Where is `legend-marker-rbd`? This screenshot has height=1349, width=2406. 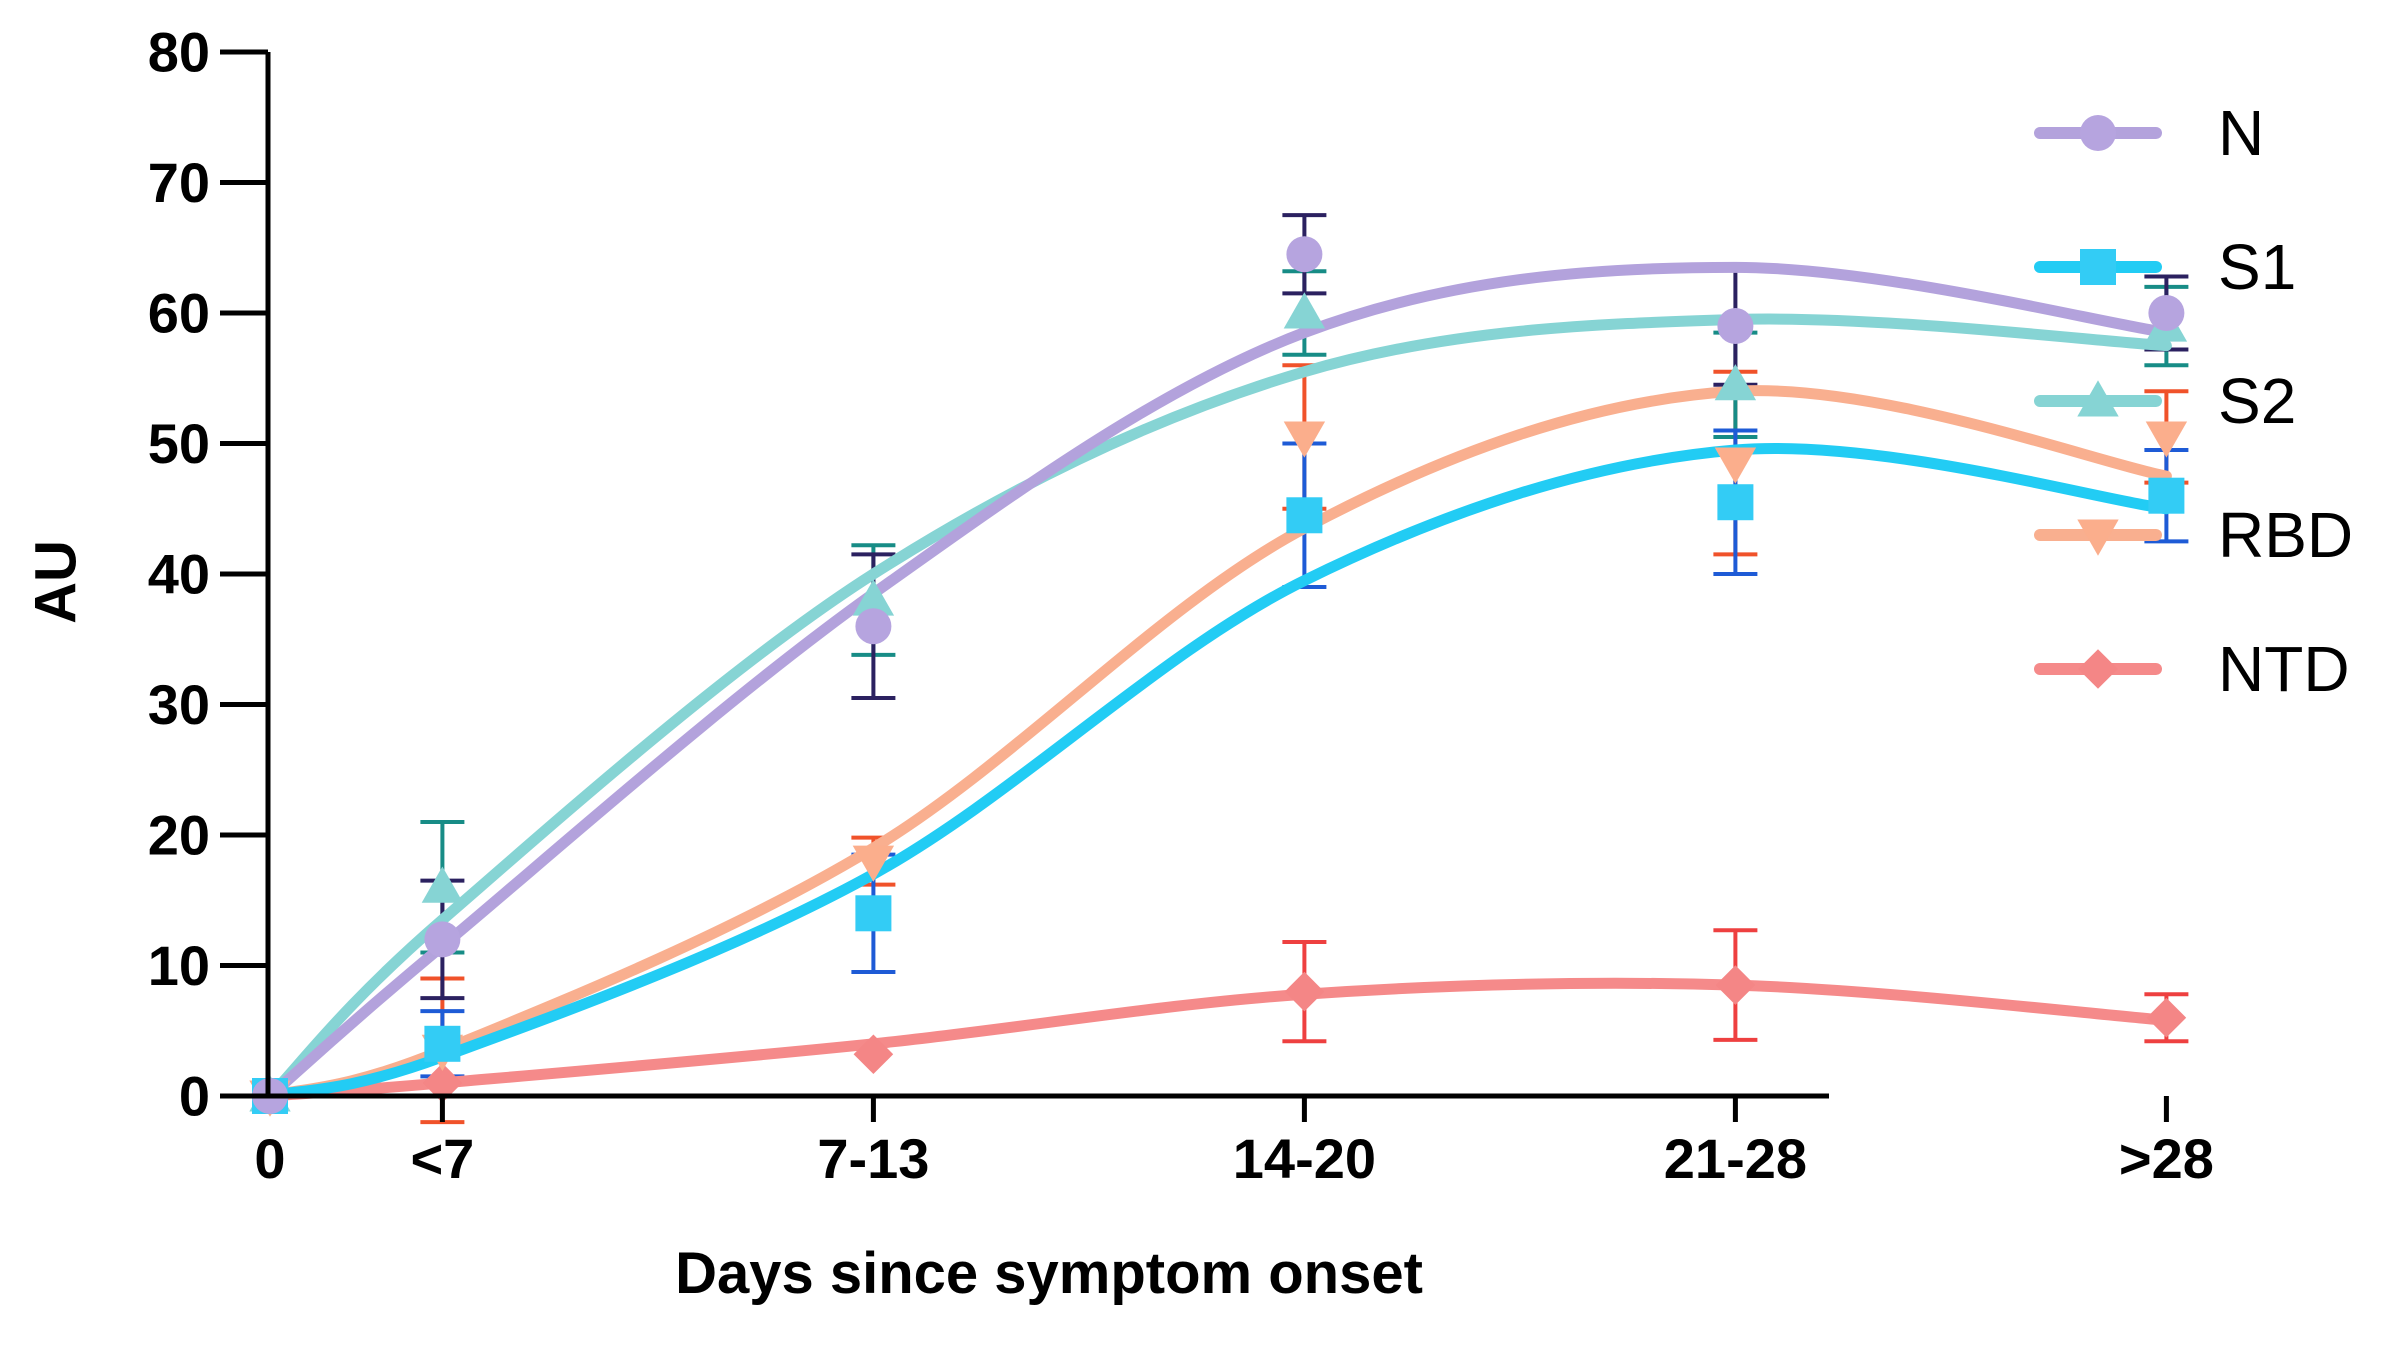
legend-marker-rbd is located at coordinates (2098, 537).